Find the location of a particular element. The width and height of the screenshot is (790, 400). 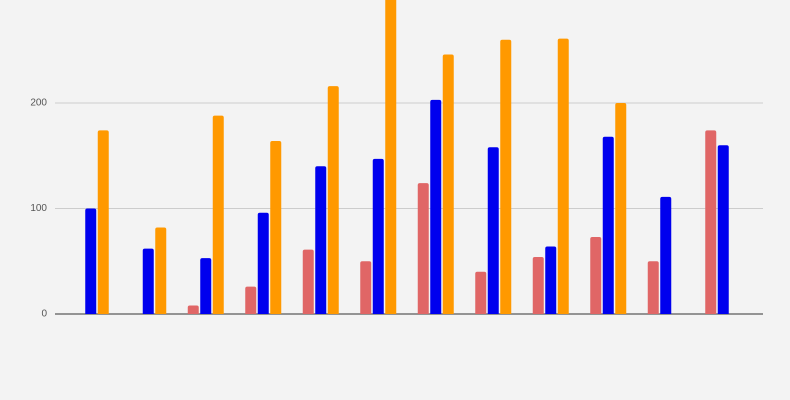

y-tick-label: 100 is located at coordinates (38, 208).